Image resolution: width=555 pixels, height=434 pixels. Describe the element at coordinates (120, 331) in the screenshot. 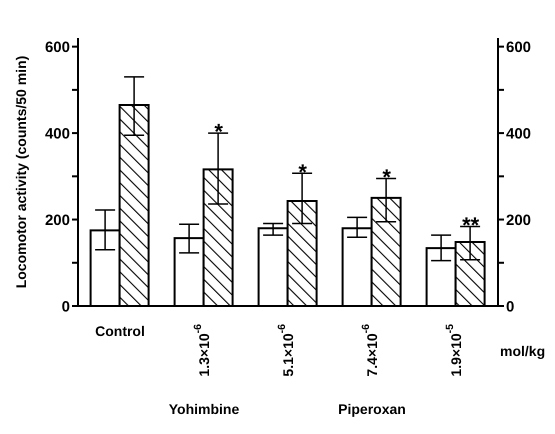

I see `x-tick-label: Control` at that location.